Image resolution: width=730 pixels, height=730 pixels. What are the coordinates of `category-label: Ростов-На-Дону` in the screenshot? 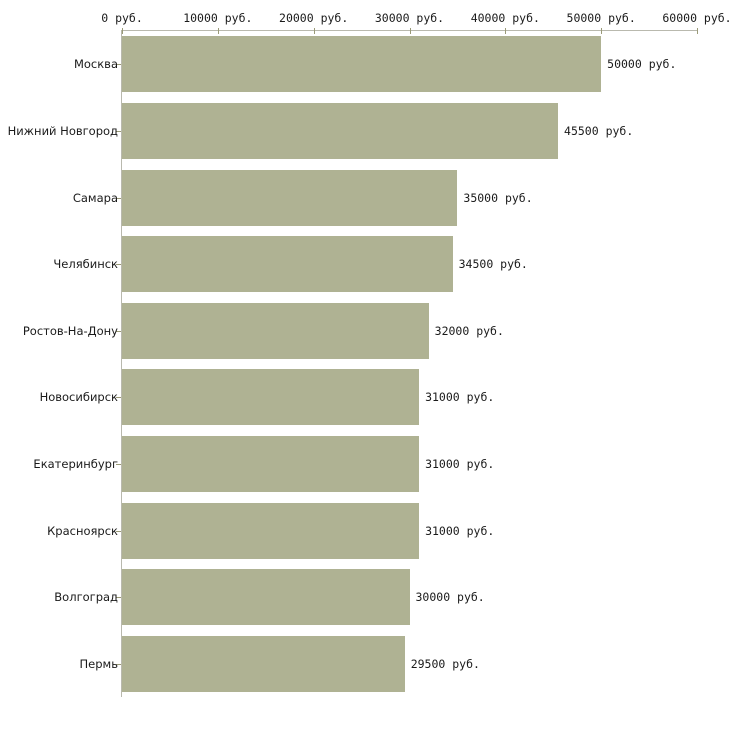 It's located at (70, 330).